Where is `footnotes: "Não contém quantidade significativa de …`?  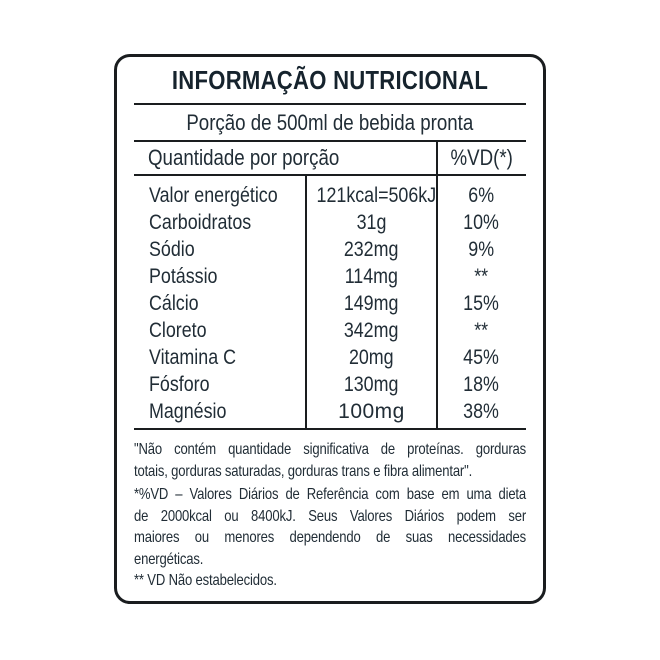 footnotes: "Não contém quantidade significativa de … is located at coordinates (330, 511).